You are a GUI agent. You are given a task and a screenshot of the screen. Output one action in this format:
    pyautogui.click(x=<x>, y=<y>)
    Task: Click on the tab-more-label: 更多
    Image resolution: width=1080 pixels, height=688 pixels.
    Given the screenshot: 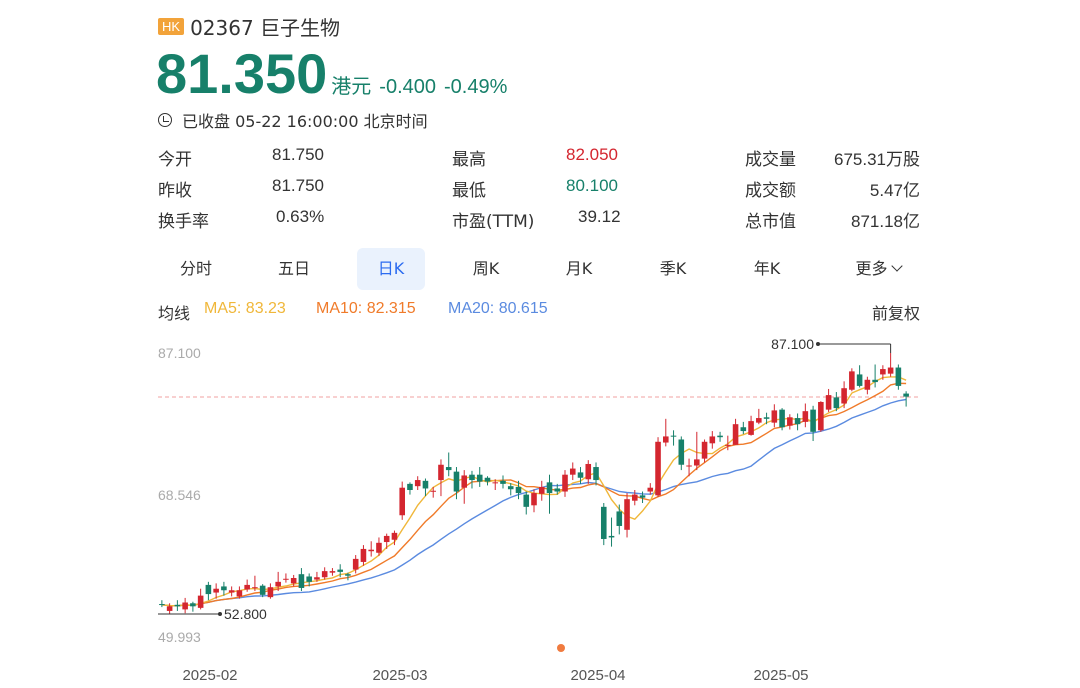 What is the action you would take?
    pyautogui.click(x=871, y=268)
    